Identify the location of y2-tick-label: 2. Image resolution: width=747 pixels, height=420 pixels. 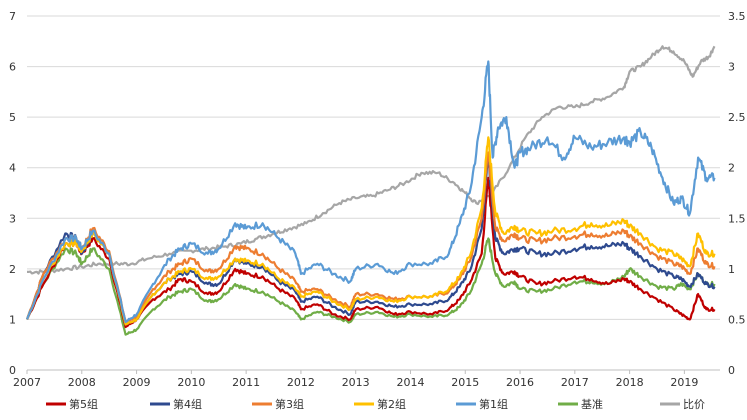
(731, 168).